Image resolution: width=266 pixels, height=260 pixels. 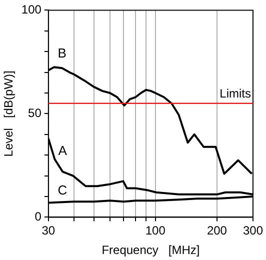 I want to click on series-label: A, so click(x=63, y=150).